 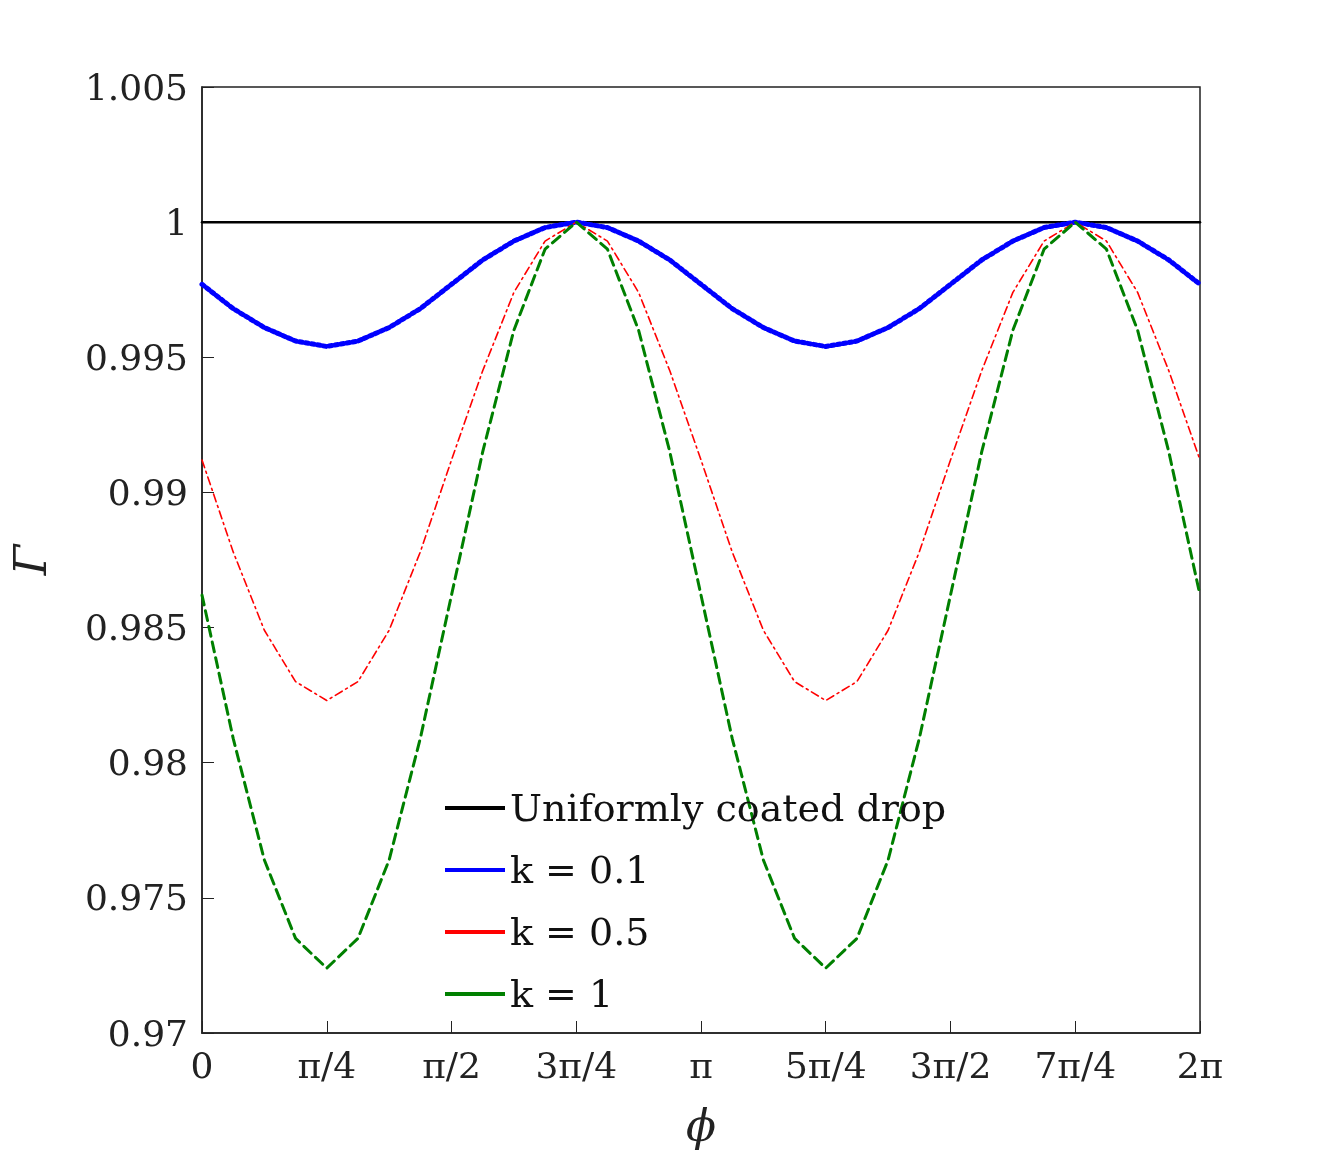 I want to click on y-tick-label: 1, so click(x=176, y=222).